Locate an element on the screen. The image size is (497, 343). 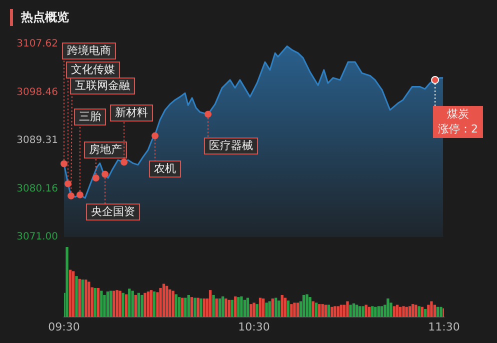
y-tick-label: 3089.31 is located at coordinates (37, 140).